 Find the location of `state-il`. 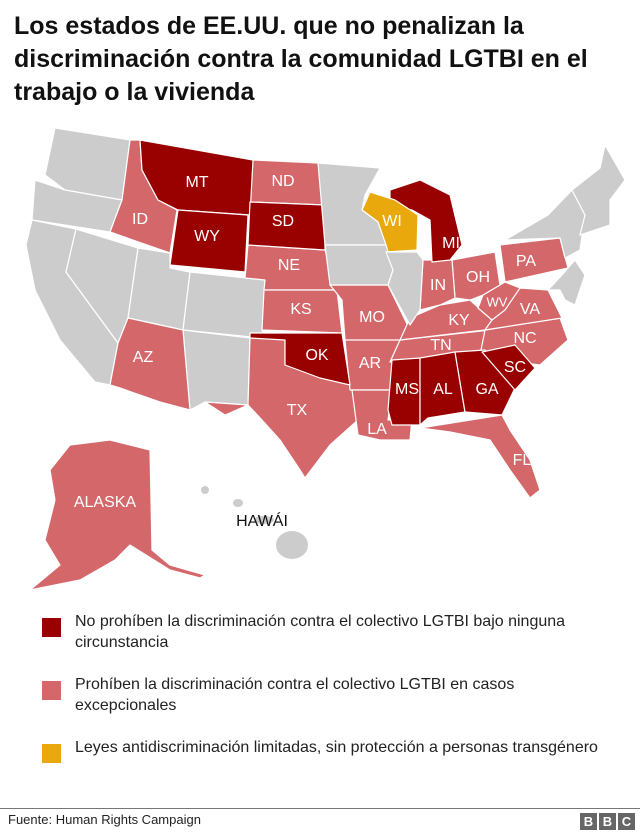

state-il is located at coordinates (404, 288).